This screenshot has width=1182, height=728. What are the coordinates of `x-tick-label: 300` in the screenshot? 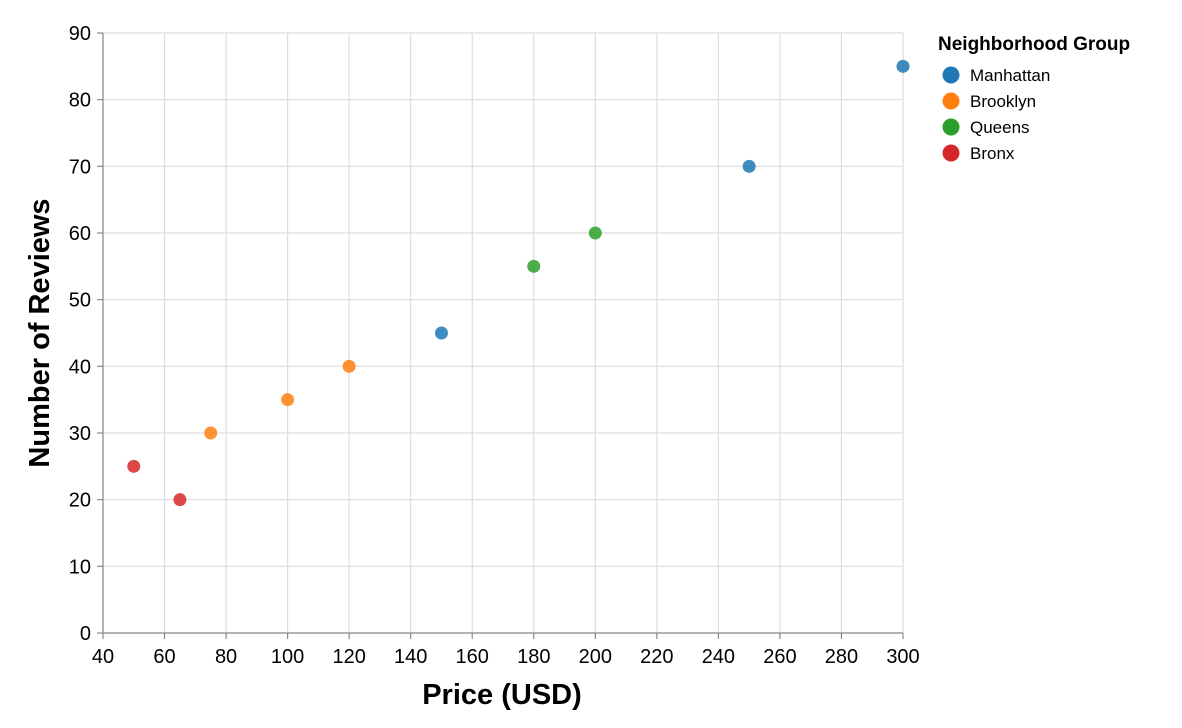 It's located at (902, 657).